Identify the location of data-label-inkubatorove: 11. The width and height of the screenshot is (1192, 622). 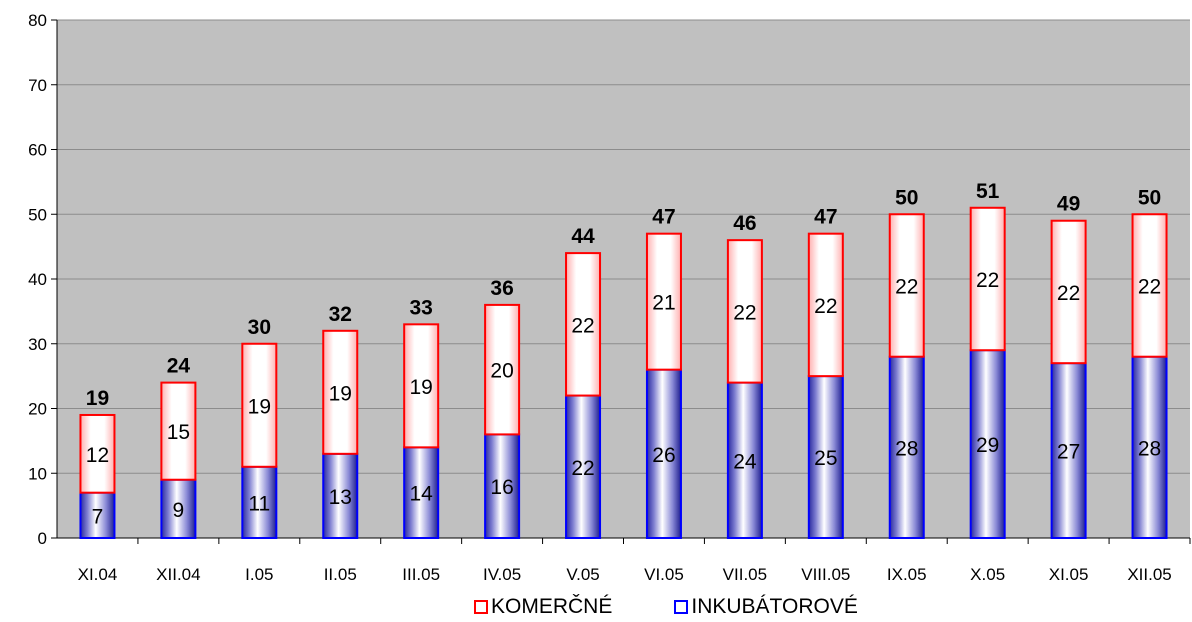
(259, 503).